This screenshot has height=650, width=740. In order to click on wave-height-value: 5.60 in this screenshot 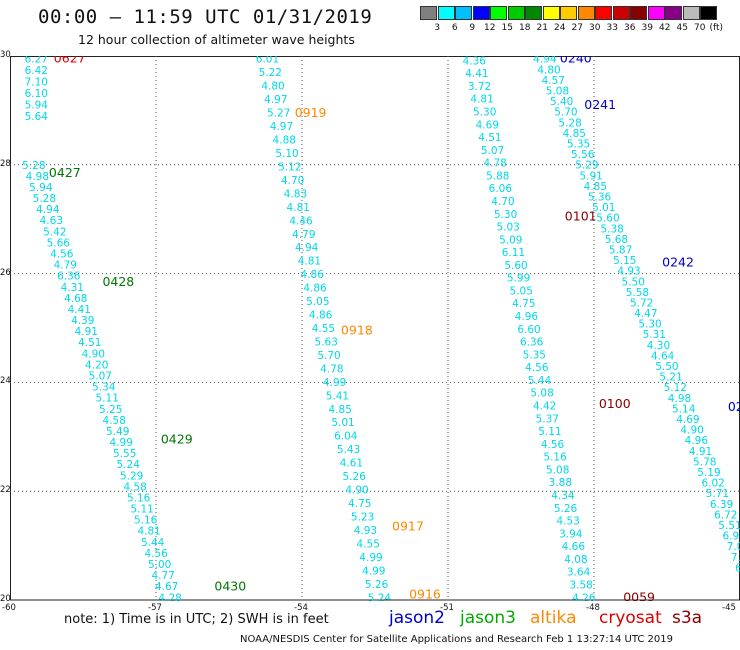, I will do `click(515, 266)`.